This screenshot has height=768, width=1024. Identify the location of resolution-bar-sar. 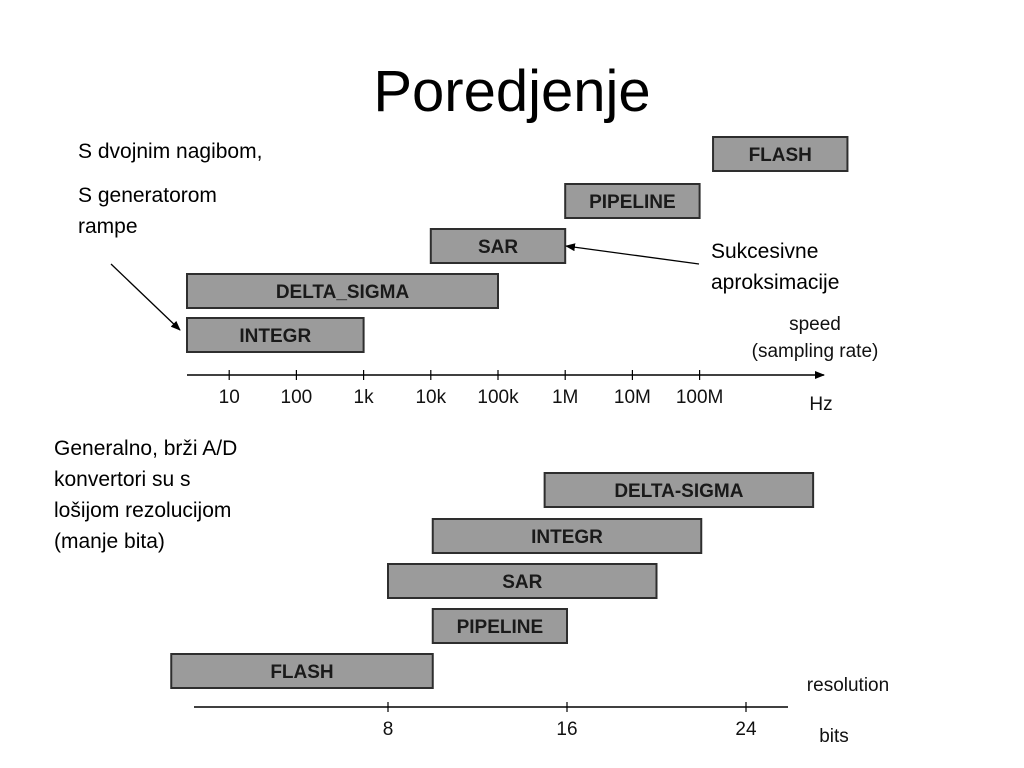
(522, 581).